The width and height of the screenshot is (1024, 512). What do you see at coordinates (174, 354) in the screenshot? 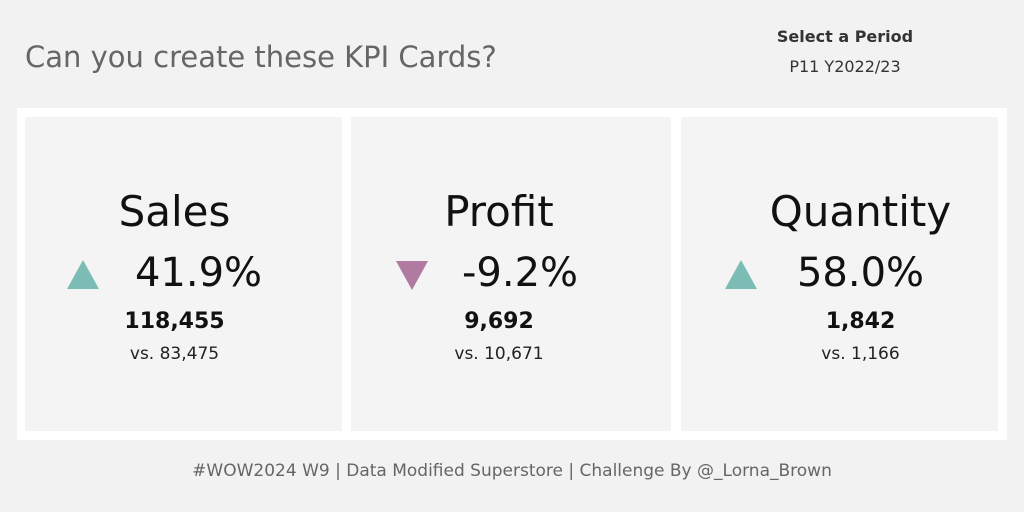
I see `card-previous: vs. 83,475` at bounding box center [174, 354].